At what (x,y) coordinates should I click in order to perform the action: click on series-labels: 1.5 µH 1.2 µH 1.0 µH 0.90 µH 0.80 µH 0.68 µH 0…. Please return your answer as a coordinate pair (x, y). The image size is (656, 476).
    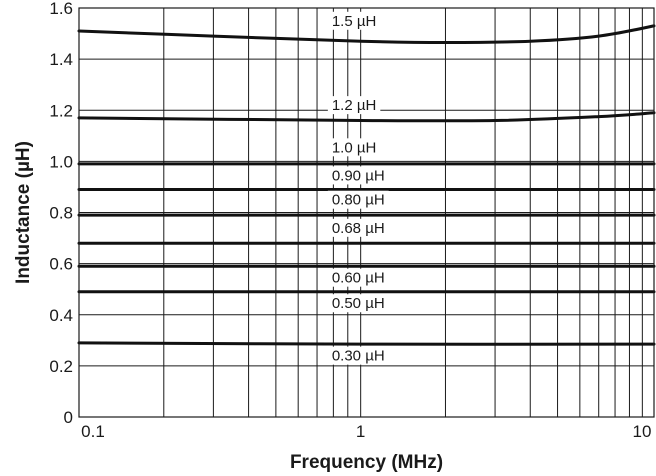
    Looking at the image, I should click on (358, 188).